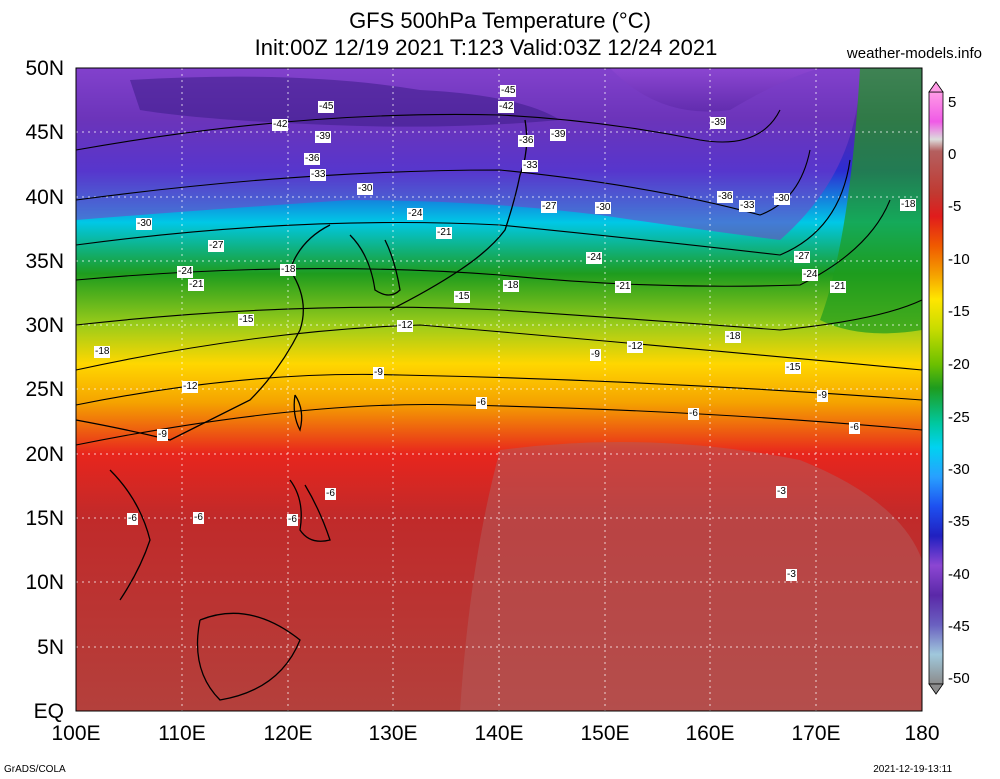 Image resolution: width=1000 pixels, height=779 pixels. What do you see at coordinates (182, 733) in the screenshot?
I see `lon-label-110e: 110E` at bounding box center [182, 733].